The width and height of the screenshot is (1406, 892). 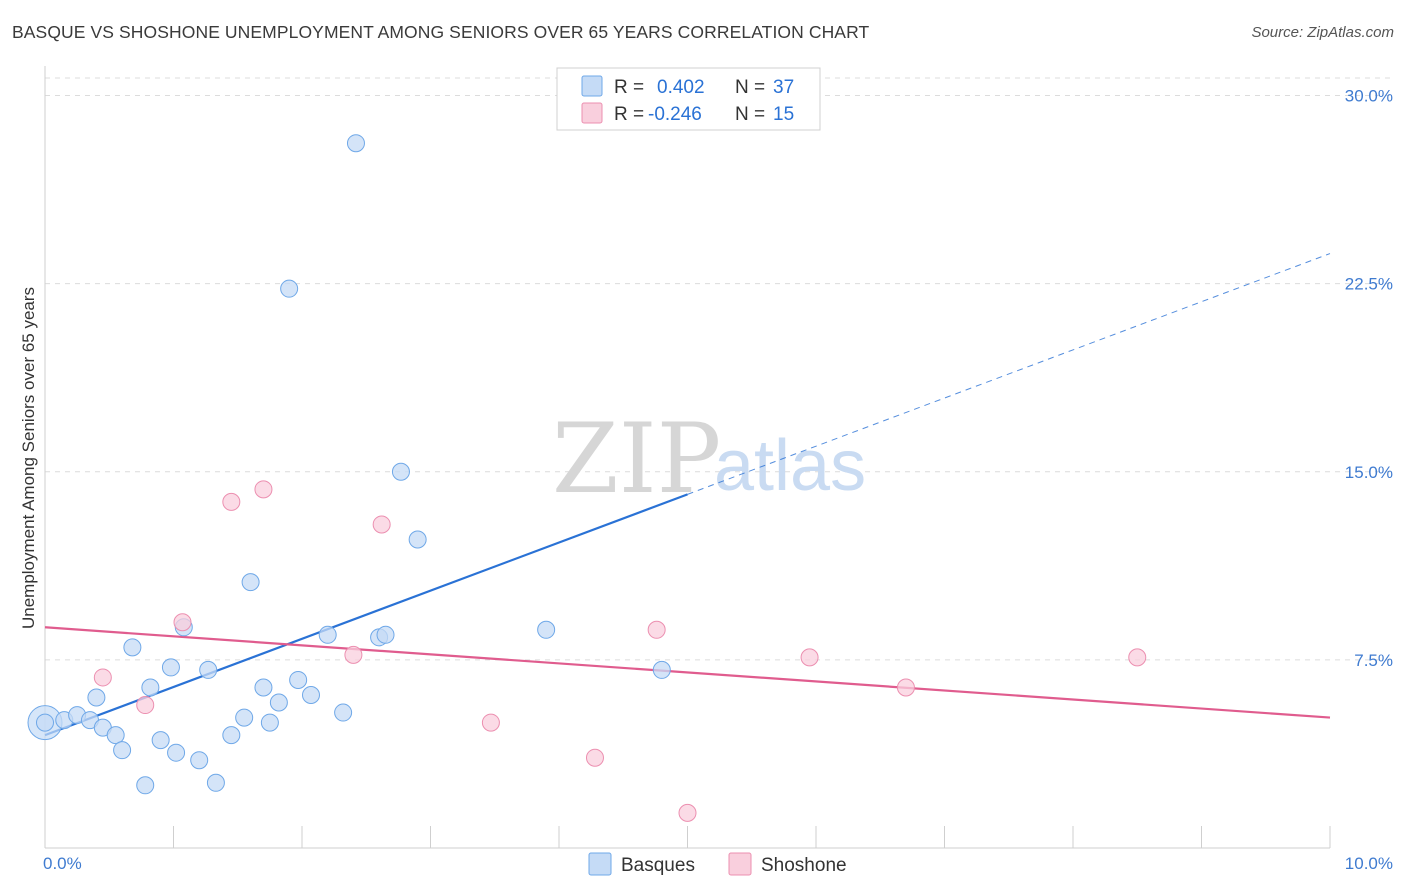 What do you see at coordinates (62, 863) in the screenshot?
I see `x-tick-label-0: 0.0%` at bounding box center [62, 863].